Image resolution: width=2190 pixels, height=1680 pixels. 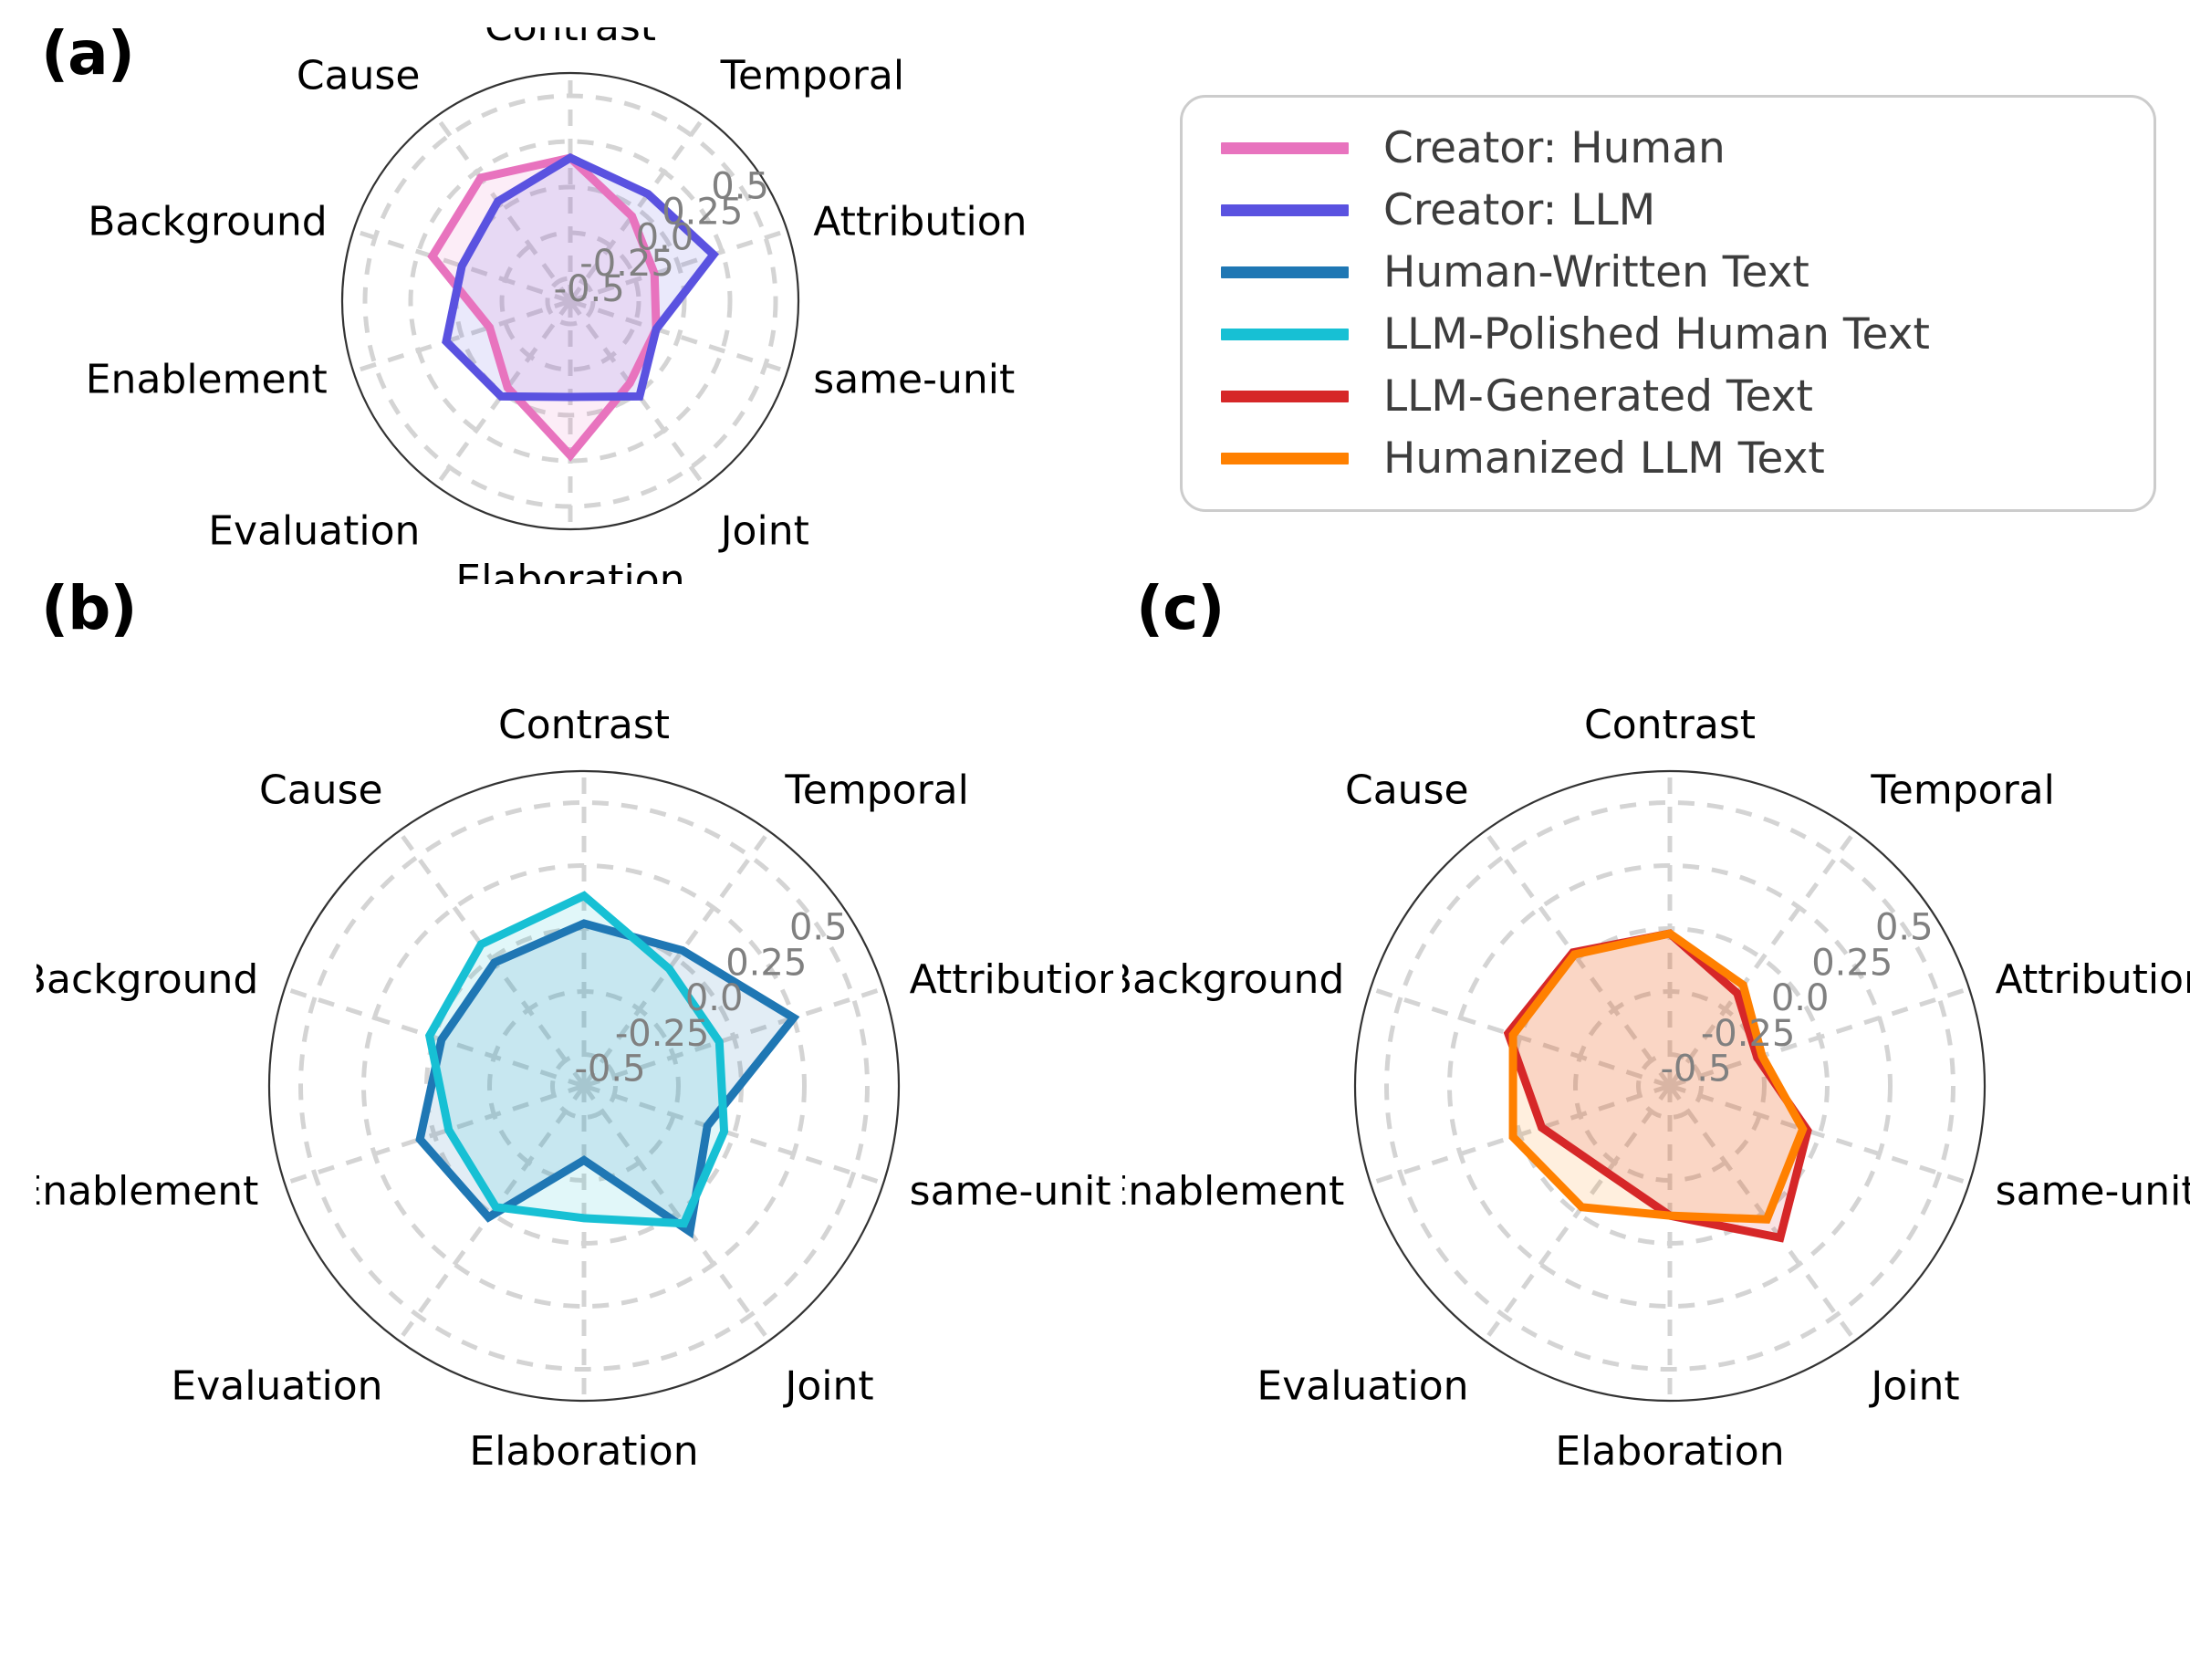 I want to click on legend-item: LLM-Generated Text, so click(x=1668, y=397).